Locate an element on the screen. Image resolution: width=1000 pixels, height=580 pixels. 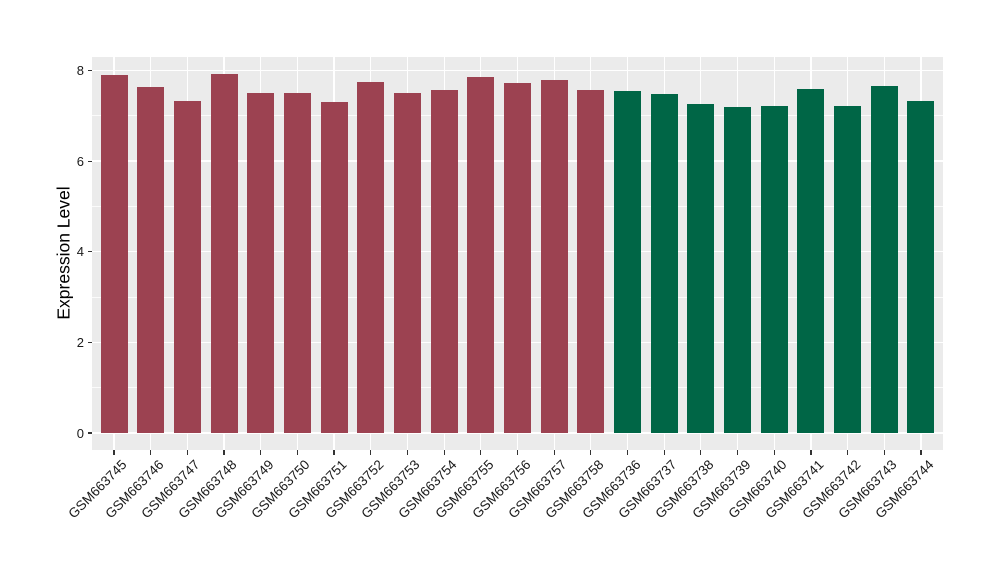
bar-GSM663750 is located at coordinates (297, 263).